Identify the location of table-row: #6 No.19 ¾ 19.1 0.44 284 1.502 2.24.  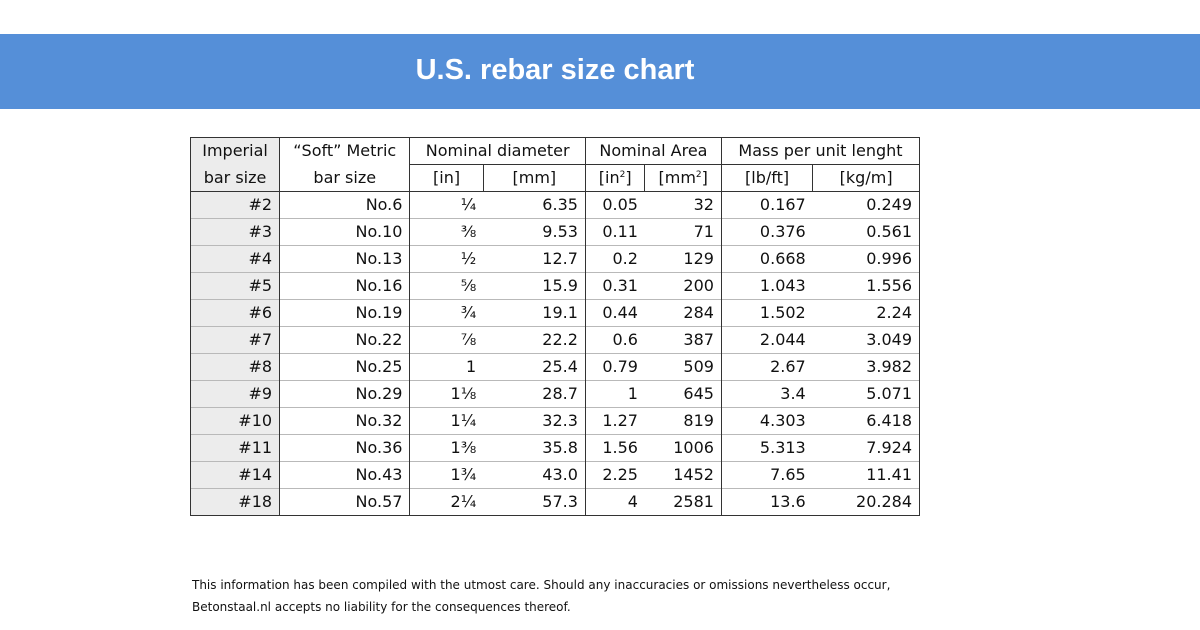
(554, 313).